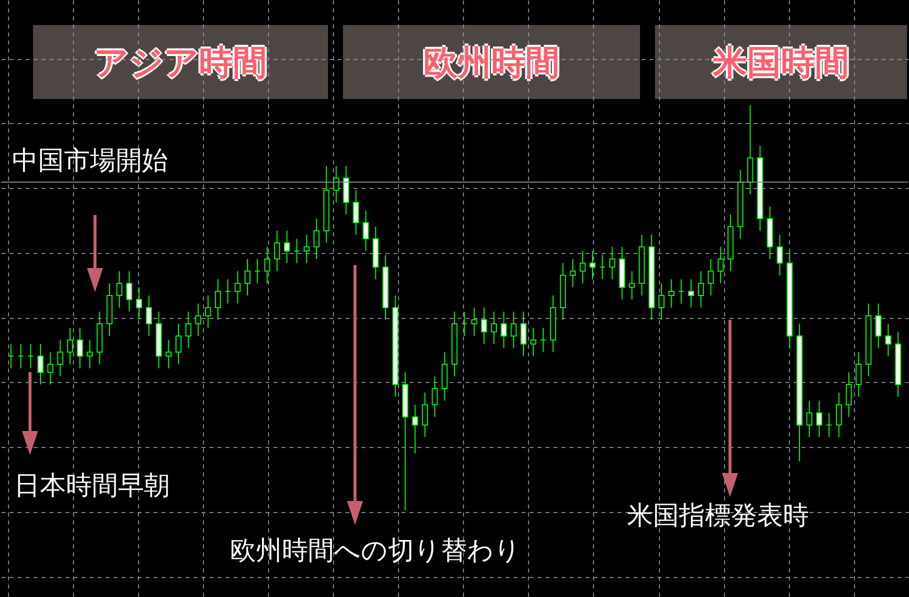 The width and height of the screenshot is (909, 597). What do you see at coordinates (718, 516) in the screenshot?
I see `annotation: 米国指標発表時` at bounding box center [718, 516].